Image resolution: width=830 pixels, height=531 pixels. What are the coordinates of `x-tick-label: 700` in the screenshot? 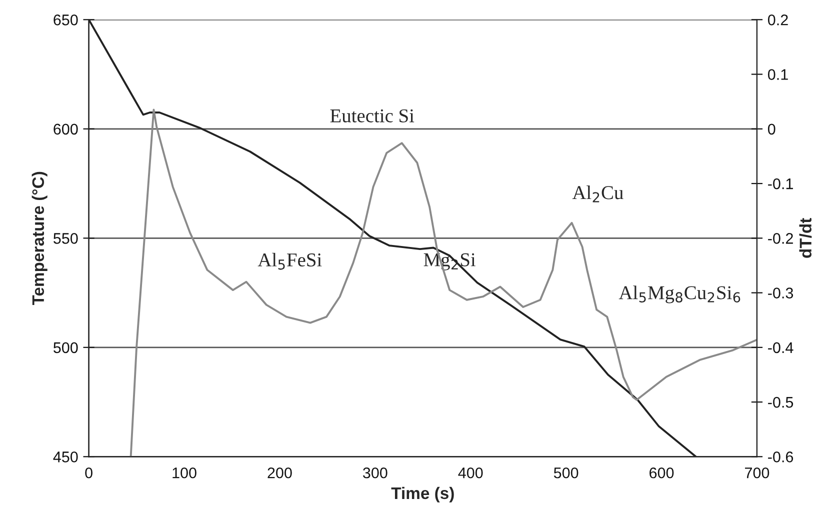 It's located at (757, 472).